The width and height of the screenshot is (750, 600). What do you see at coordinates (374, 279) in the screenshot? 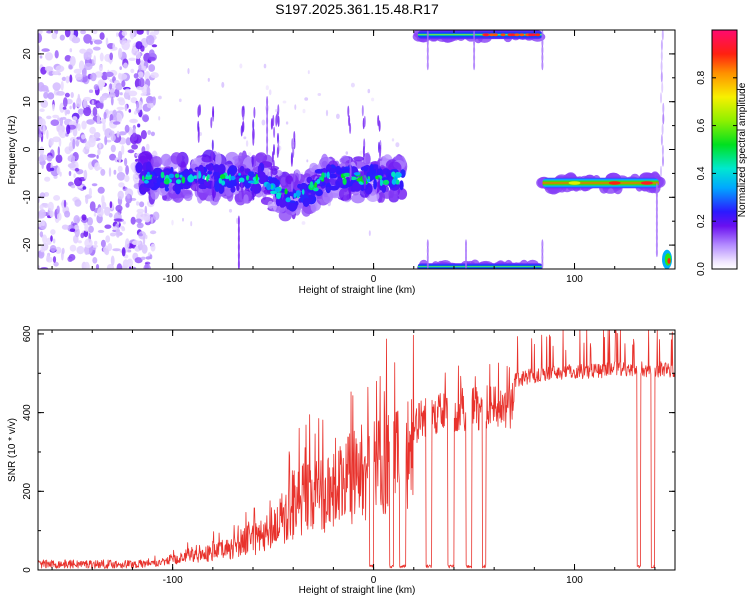
I see `spectrogram-xtick-label: 0` at bounding box center [374, 279].